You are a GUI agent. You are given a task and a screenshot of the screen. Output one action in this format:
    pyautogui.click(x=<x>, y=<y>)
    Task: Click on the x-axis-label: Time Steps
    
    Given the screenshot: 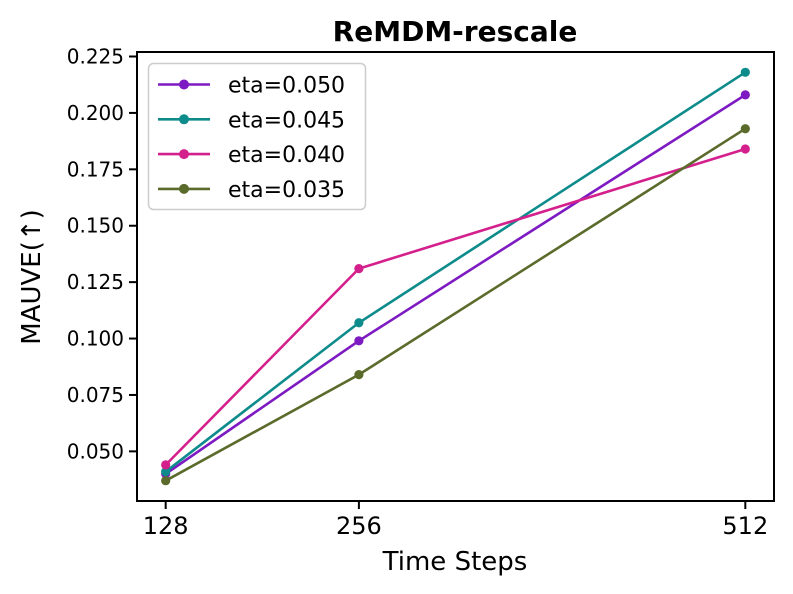 What is the action you would take?
    pyautogui.click(x=455, y=562)
    